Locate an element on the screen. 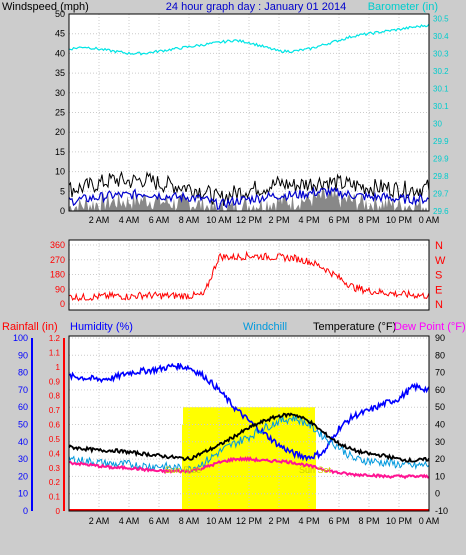  temp-tick-label: 20 is located at coordinates (440, 459).